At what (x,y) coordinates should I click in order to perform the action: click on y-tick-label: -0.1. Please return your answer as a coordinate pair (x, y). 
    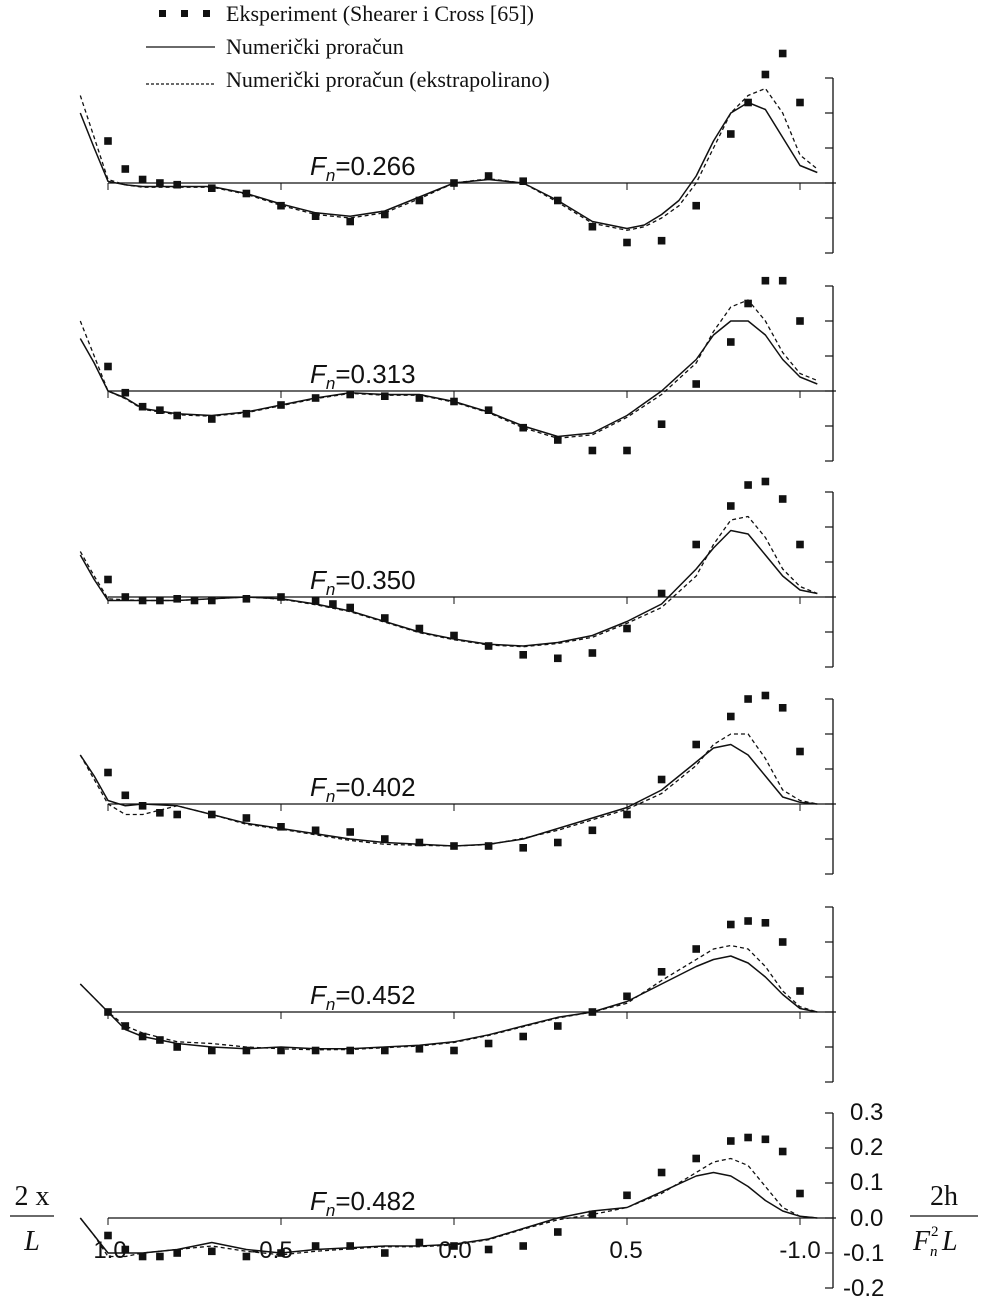
    Looking at the image, I should click on (863, 1253).